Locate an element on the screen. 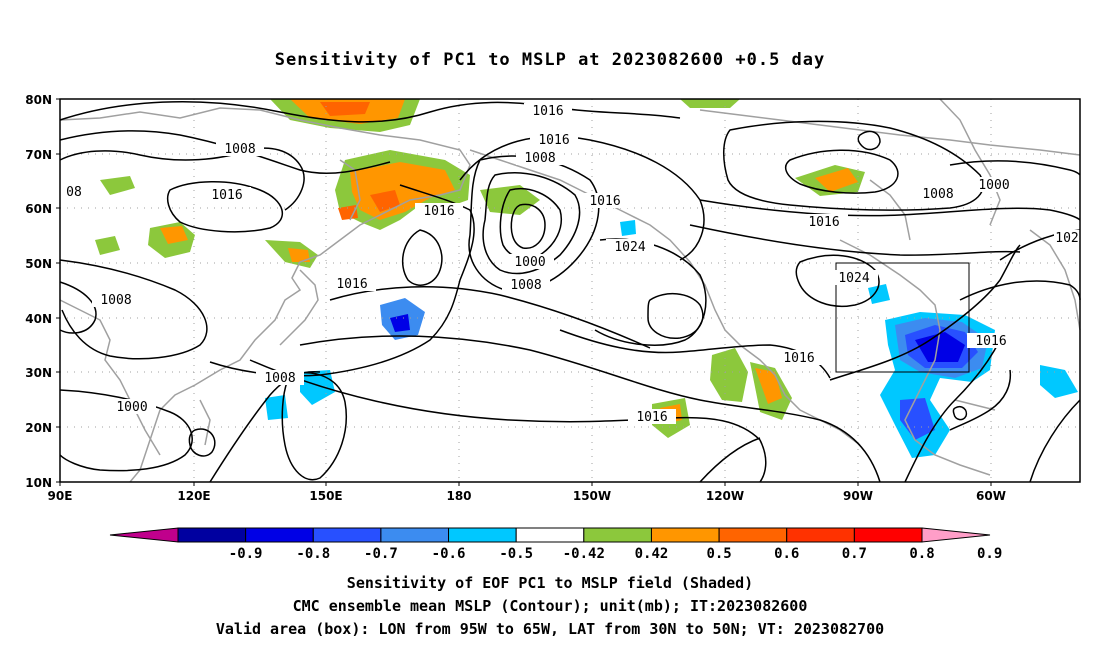 The height and width of the screenshot is (650, 1100). contour-label: 1024 is located at coordinates (630, 247).